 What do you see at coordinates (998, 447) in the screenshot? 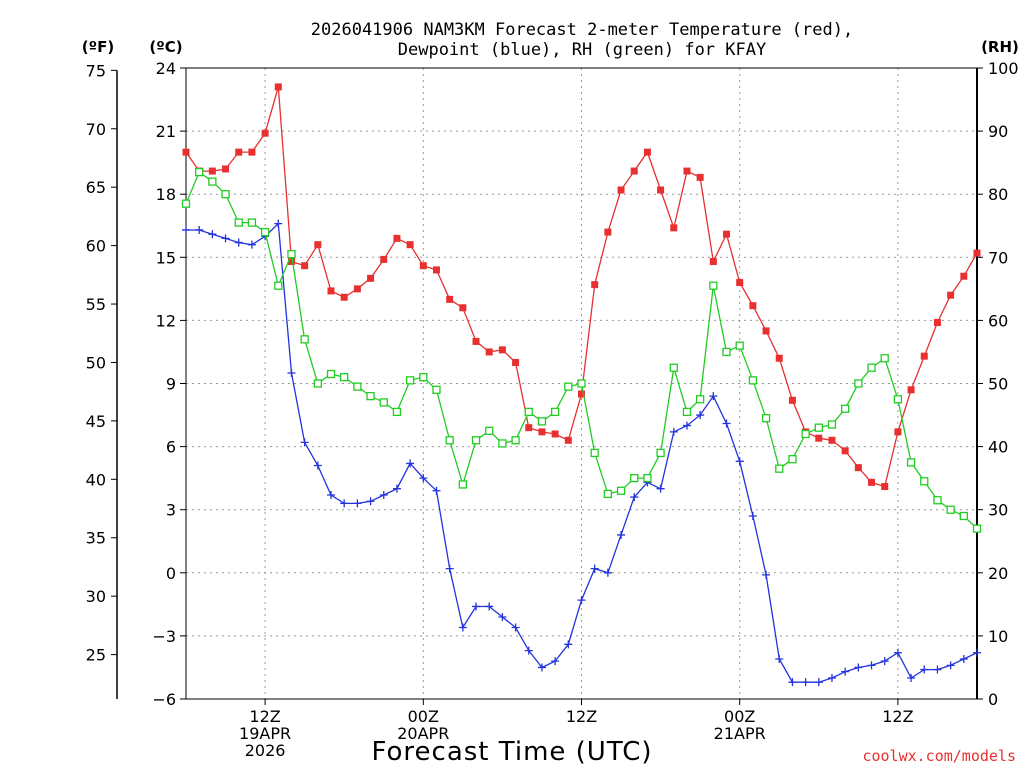
I see `rh-tick-label: 40` at bounding box center [998, 447].